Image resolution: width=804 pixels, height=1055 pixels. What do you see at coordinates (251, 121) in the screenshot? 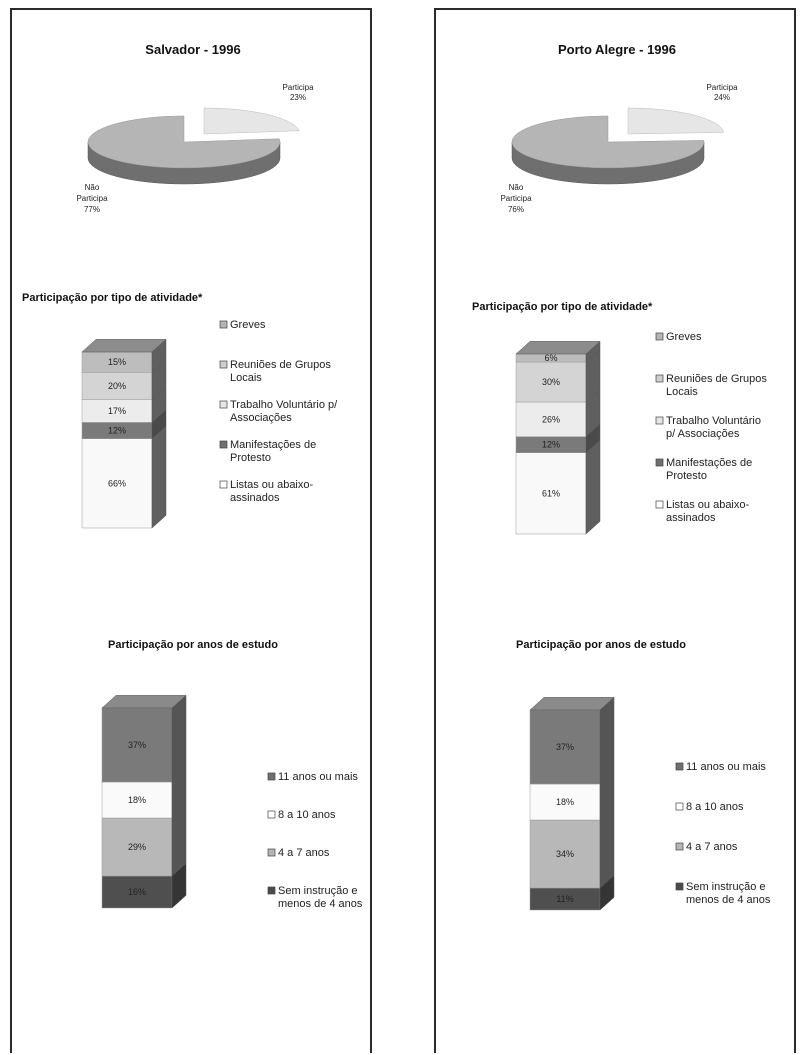
I see `pie-slice-participa` at bounding box center [251, 121].